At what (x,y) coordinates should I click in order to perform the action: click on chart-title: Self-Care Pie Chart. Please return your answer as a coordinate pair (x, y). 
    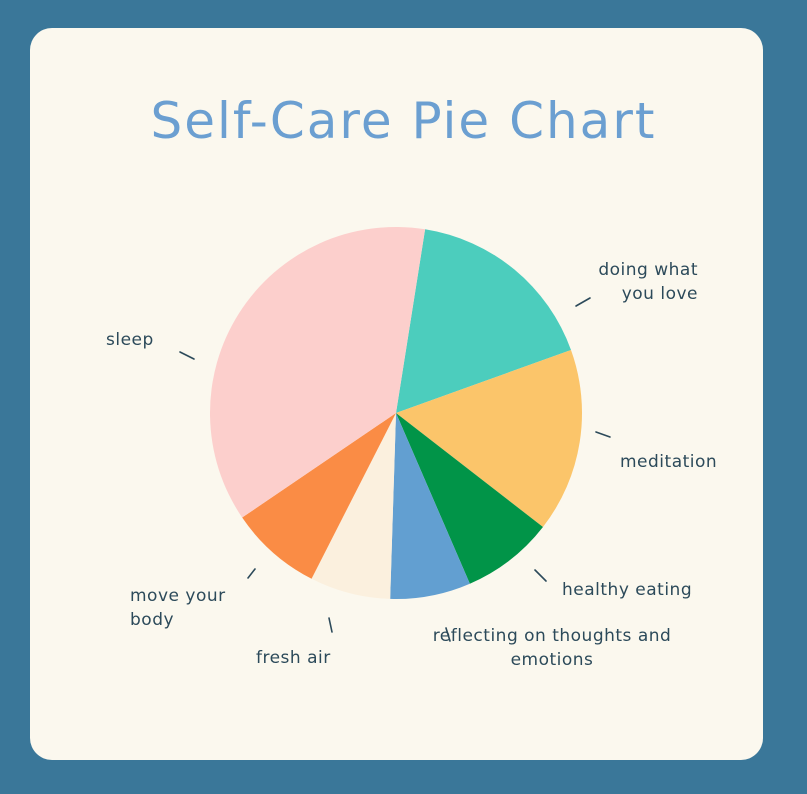
    Looking at the image, I should click on (403, 121).